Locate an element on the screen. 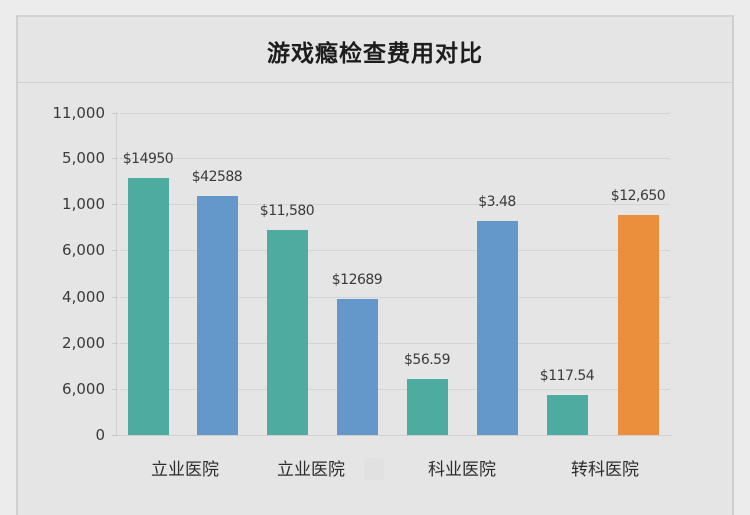  bar-value-label: $56.59 is located at coordinates (427, 360).